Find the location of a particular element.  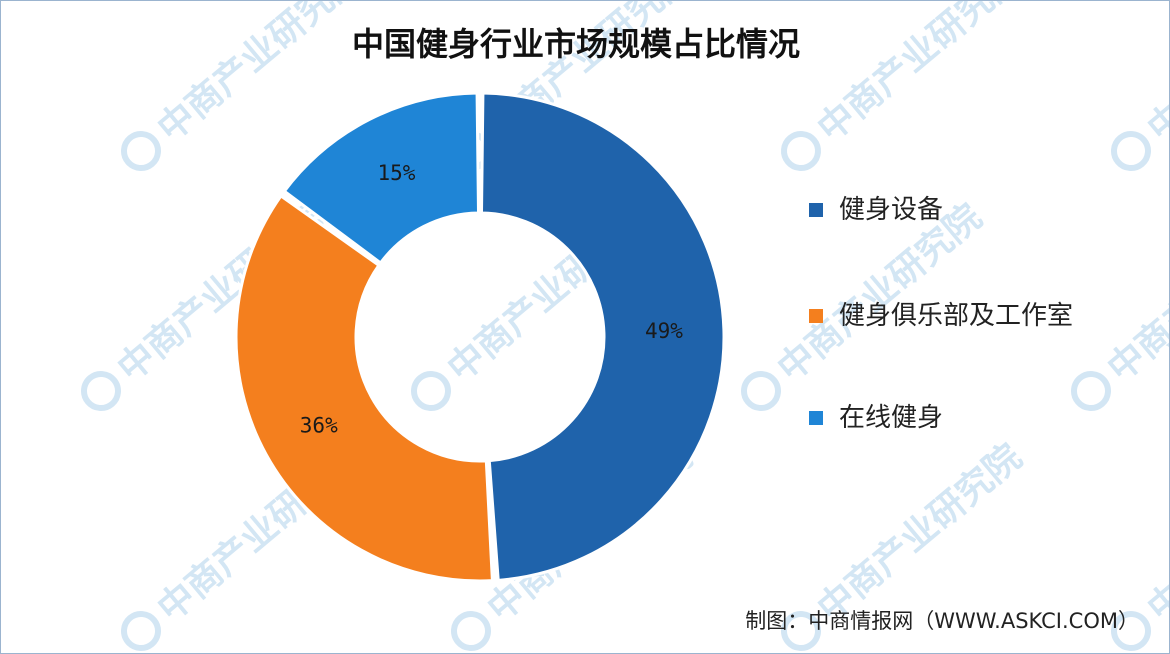

donut-slice-online is located at coordinates (381, 178).